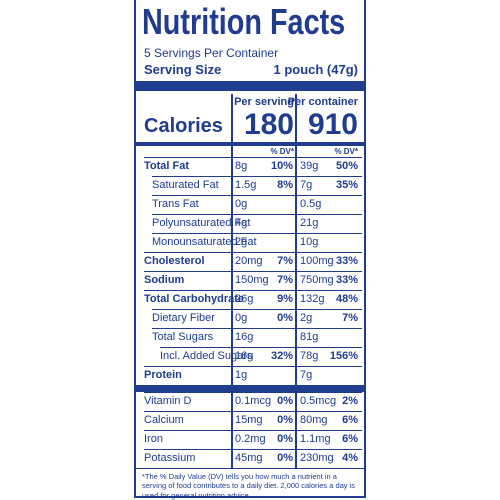 This screenshot has height=500, width=500. Describe the element at coordinates (241, 374) in the screenshot. I see `serving-amount: 1g` at that location.